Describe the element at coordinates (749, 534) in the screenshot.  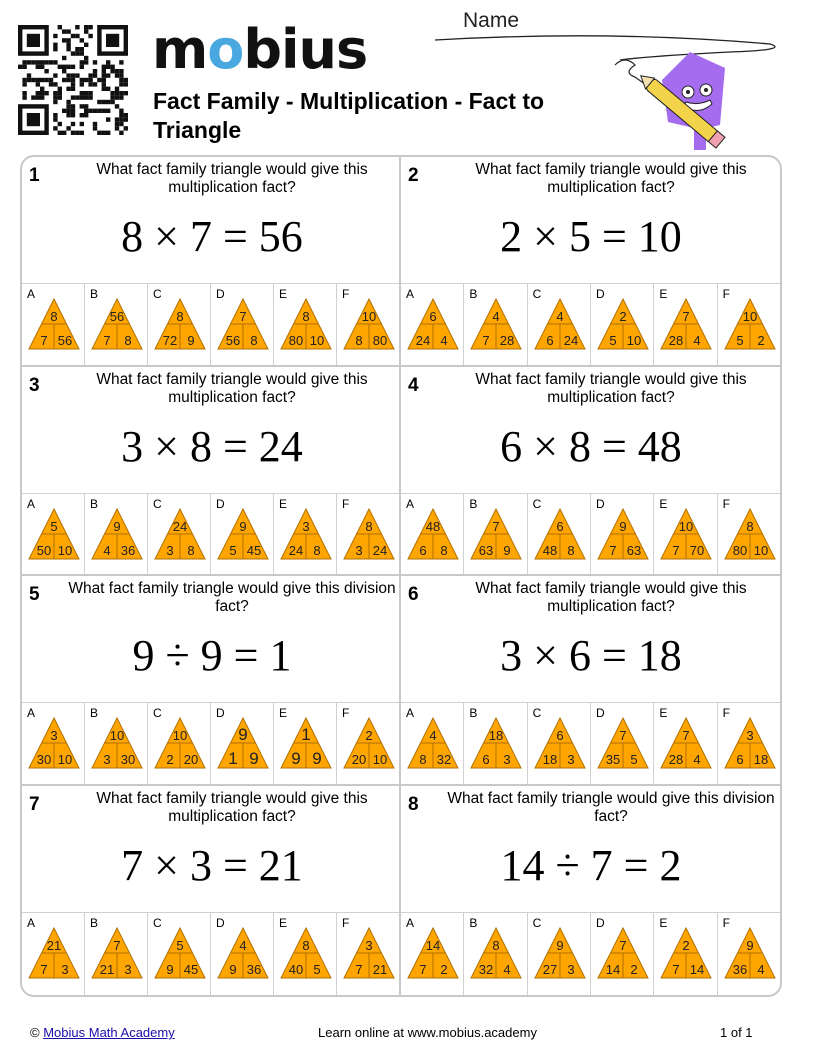
I see `choice-f: F 8 80 10` at that location.